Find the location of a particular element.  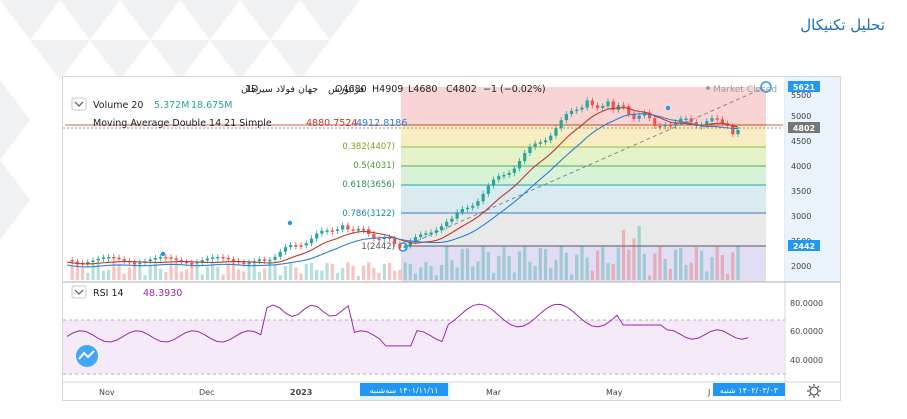

rsi-band is located at coordinates (424, 347).